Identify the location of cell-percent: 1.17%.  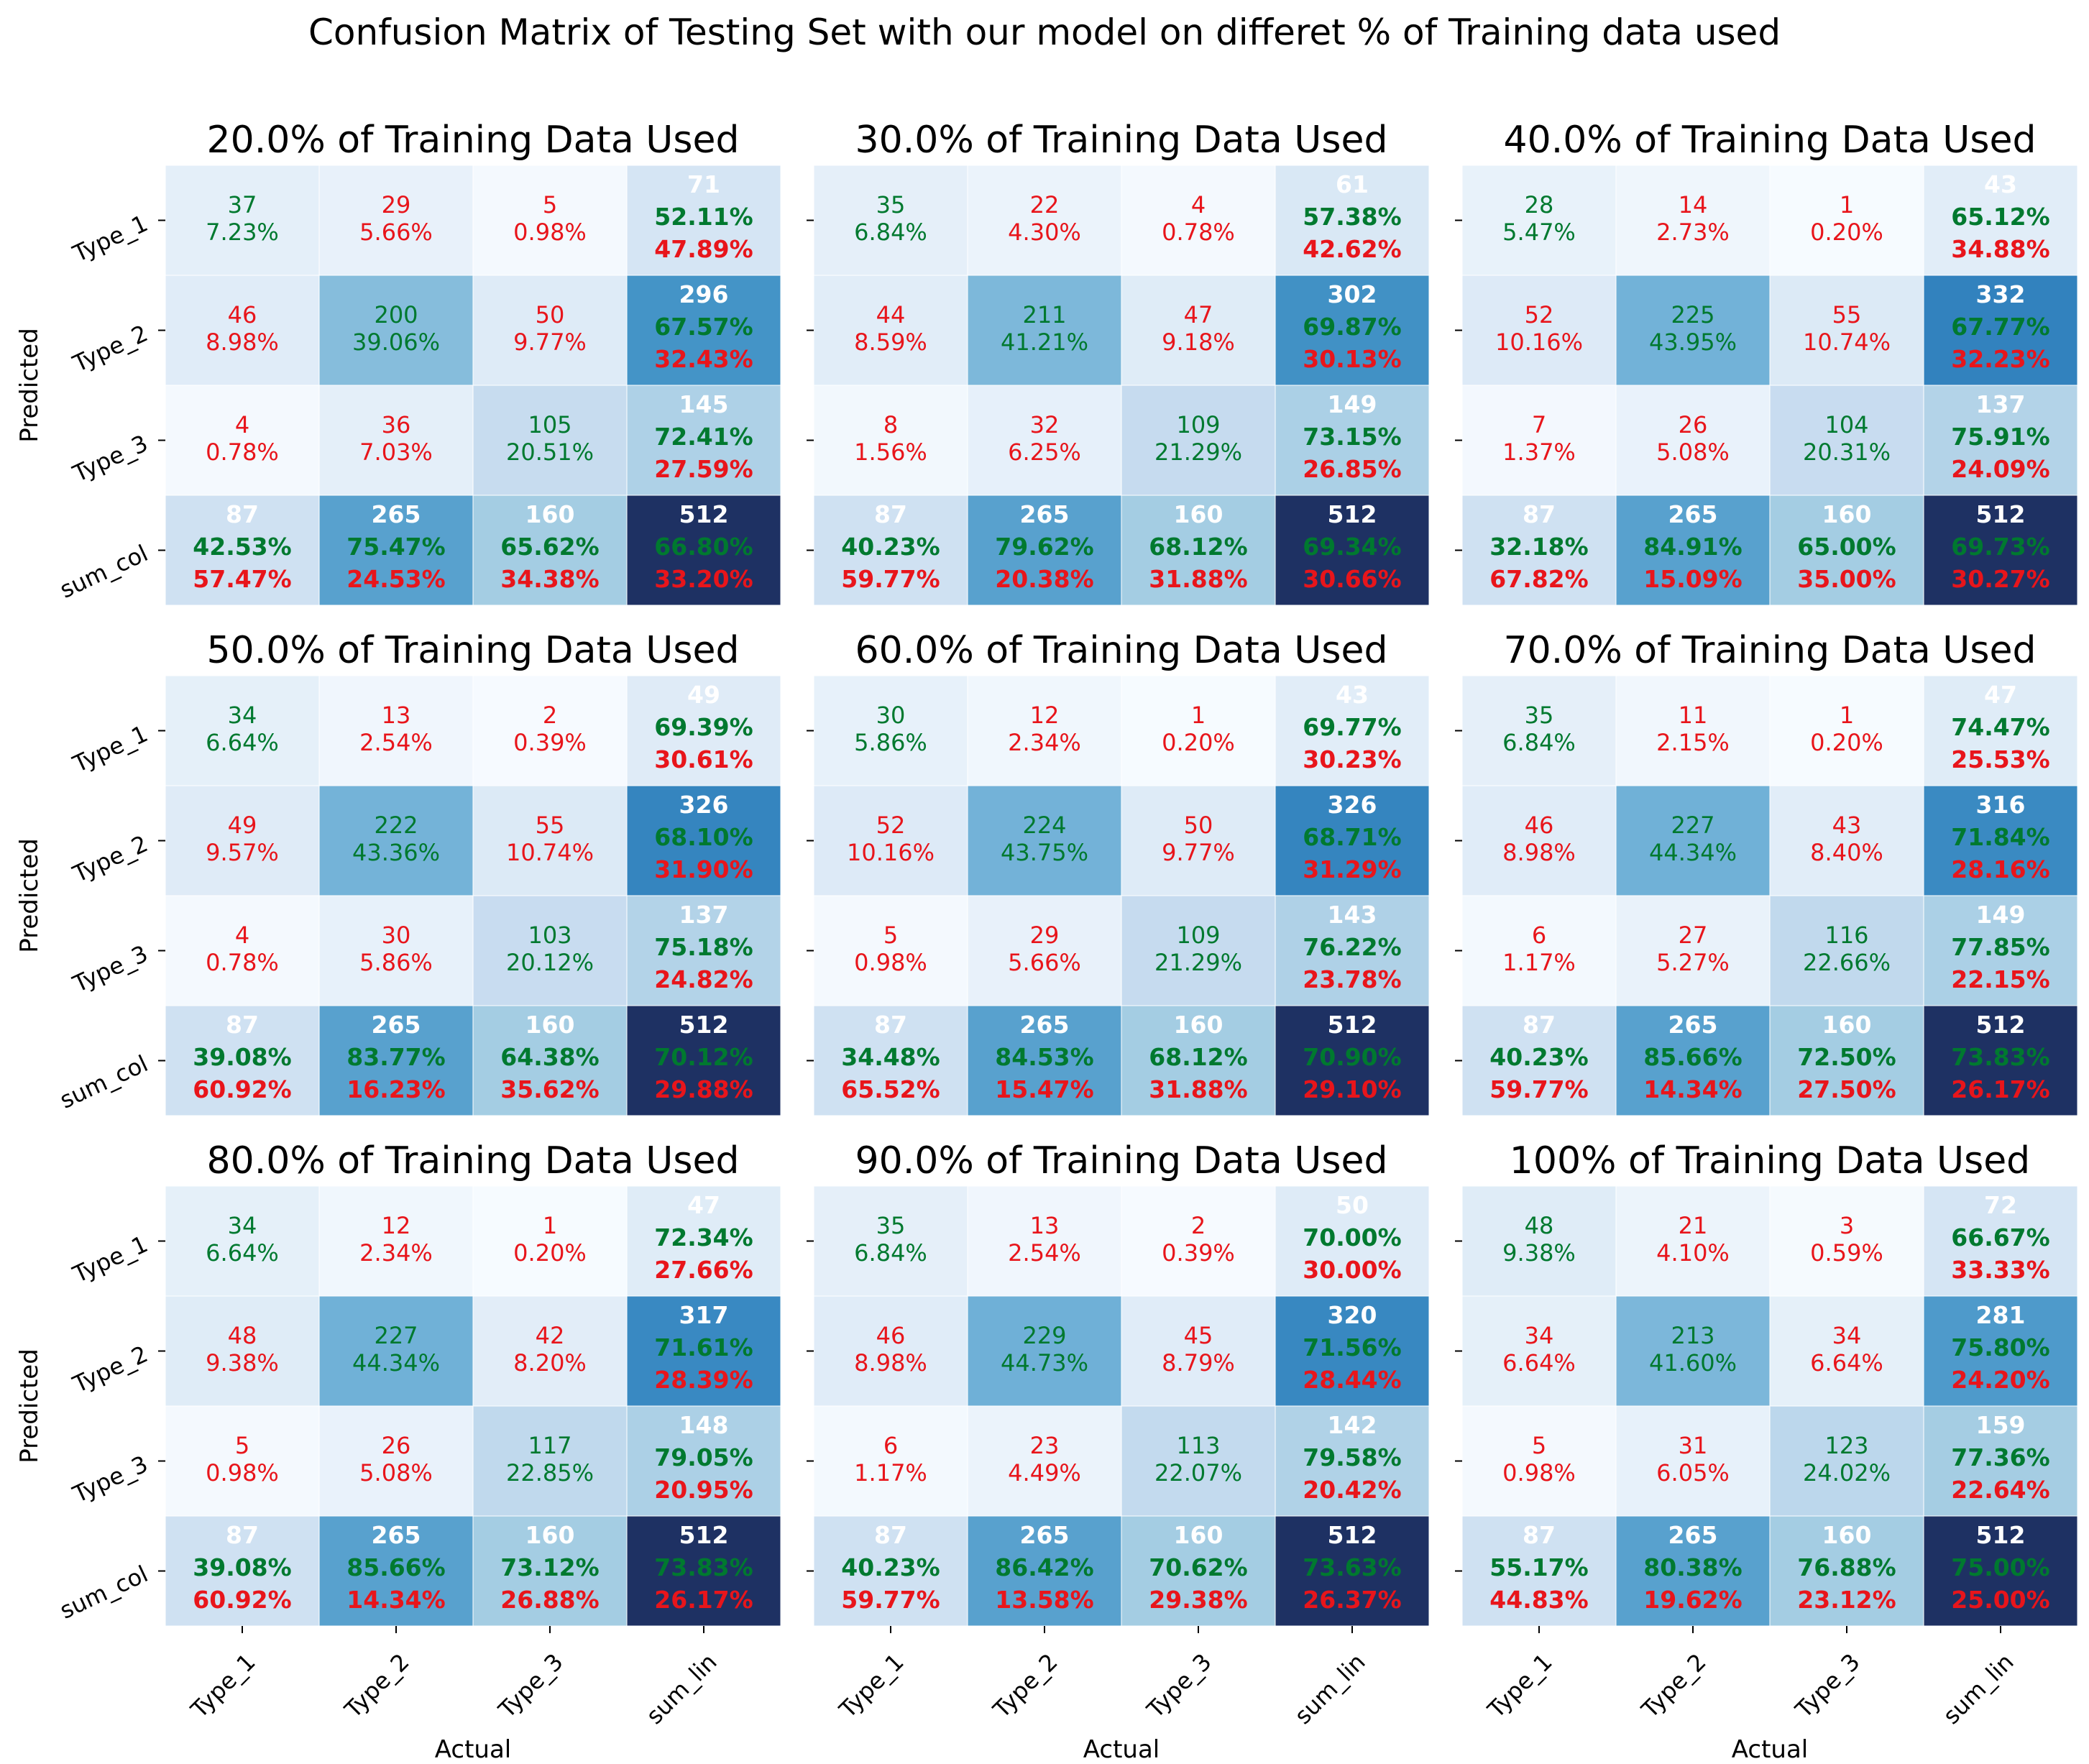
(891, 1473).